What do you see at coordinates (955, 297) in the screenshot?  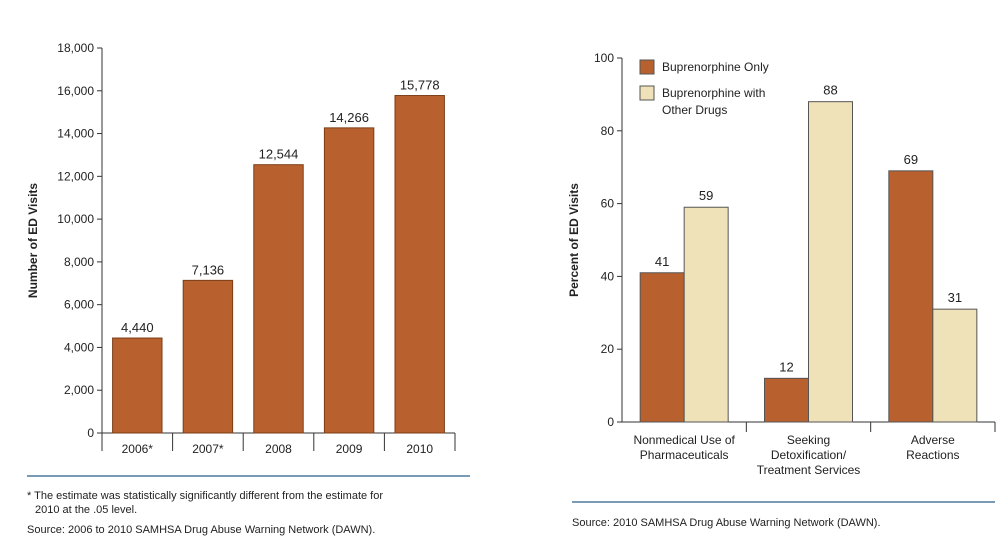 I see `right-bar-value-label: 31` at bounding box center [955, 297].